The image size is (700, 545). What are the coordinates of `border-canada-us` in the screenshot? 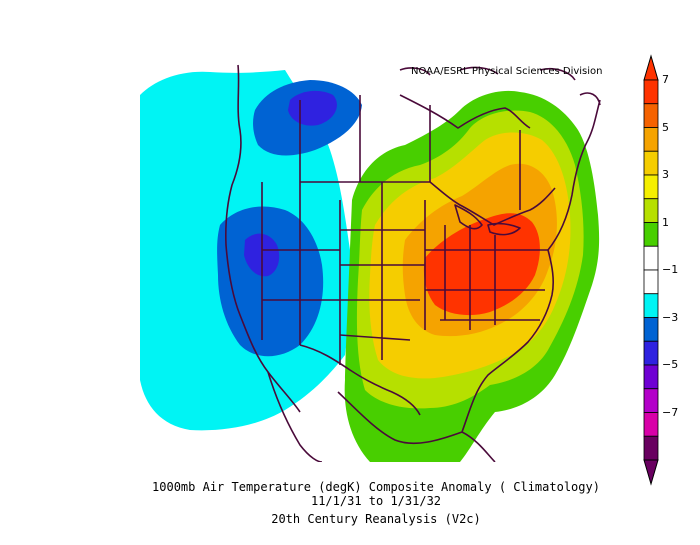 It's located at (428, 203).